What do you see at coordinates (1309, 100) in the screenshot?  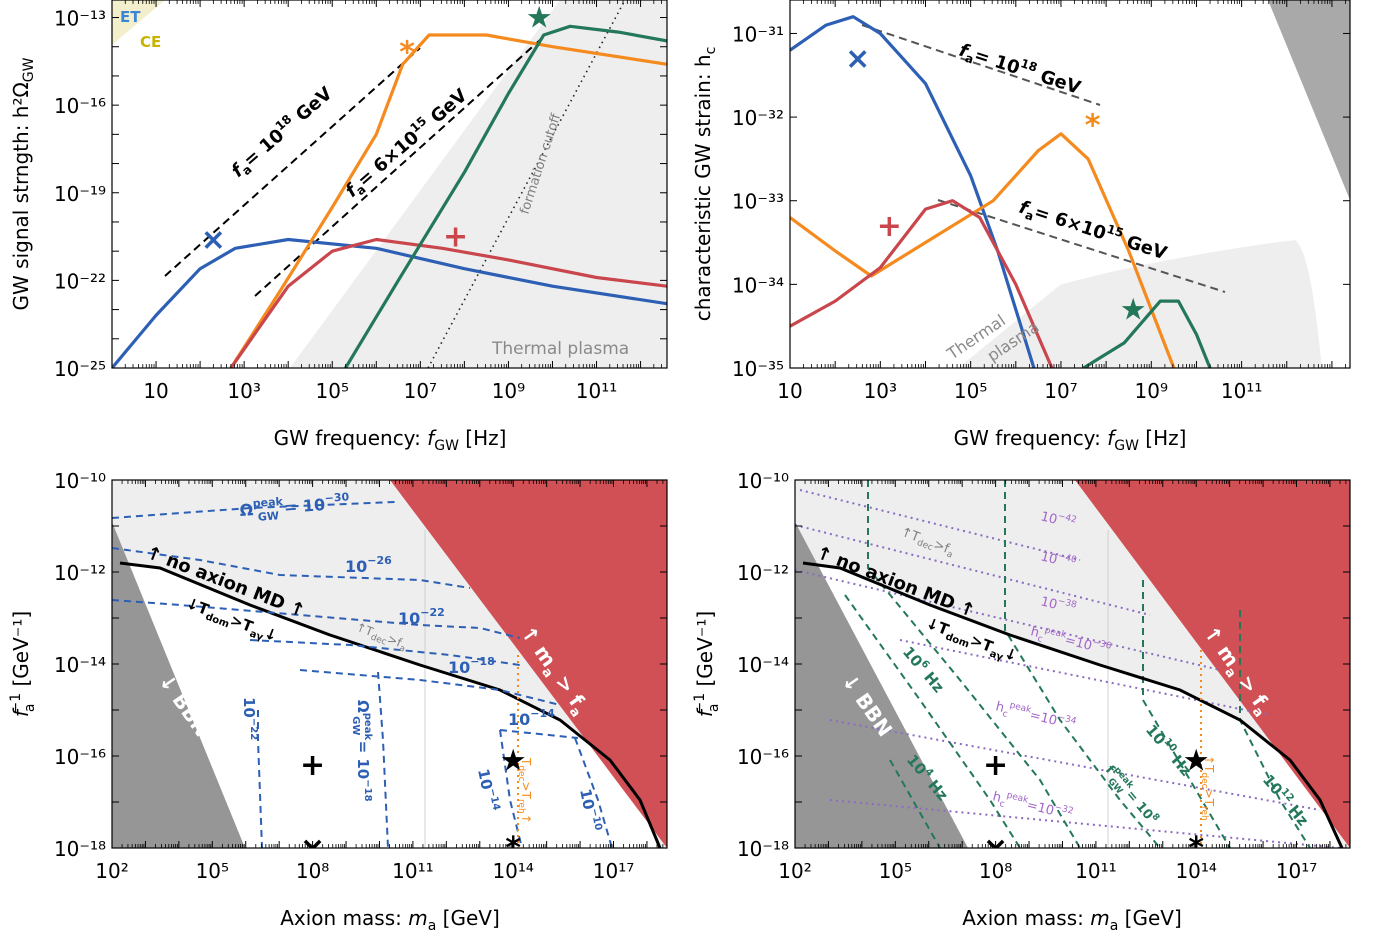 I see `bbn-gw-region` at bounding box center [1309, 100].